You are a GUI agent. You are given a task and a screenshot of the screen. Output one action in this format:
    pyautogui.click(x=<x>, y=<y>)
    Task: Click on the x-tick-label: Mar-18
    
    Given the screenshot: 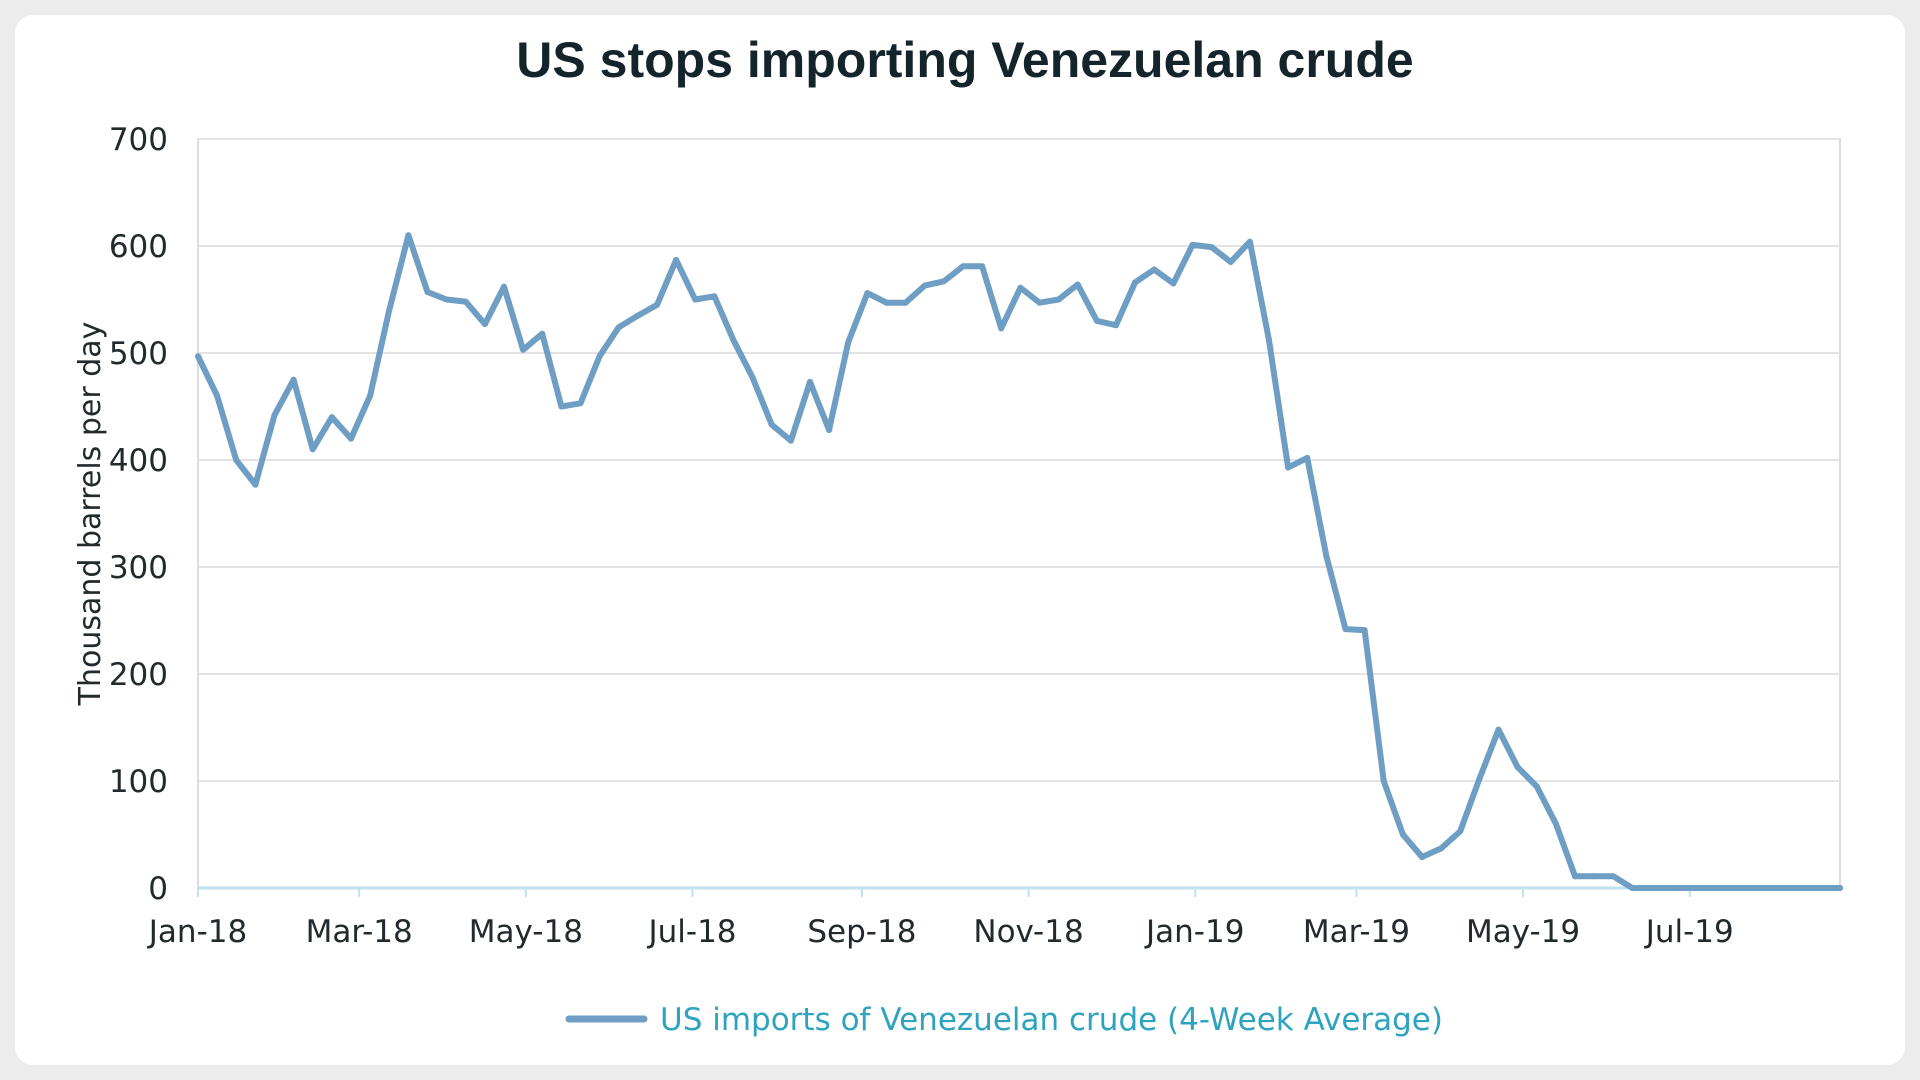 What is the action you would take?
    pyautogui.click(x=359, y=932)
    